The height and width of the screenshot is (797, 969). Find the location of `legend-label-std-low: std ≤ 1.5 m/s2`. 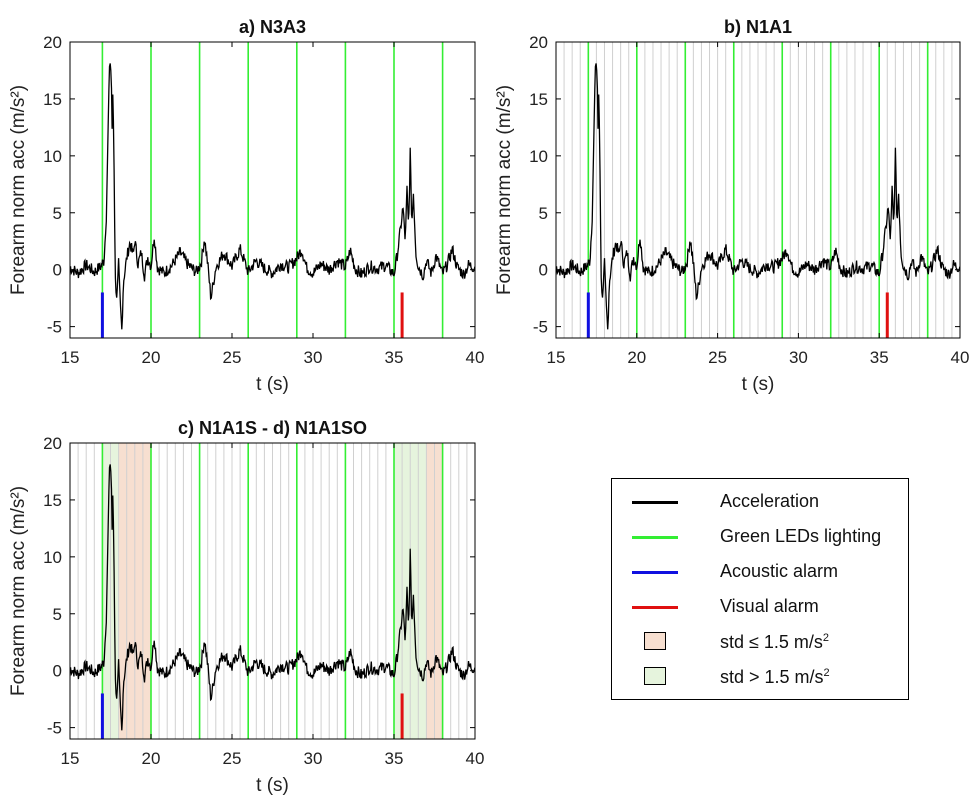

legend-label-std-low: std ≤ 1.5 m/s2 is located at coordinates (775, 642).